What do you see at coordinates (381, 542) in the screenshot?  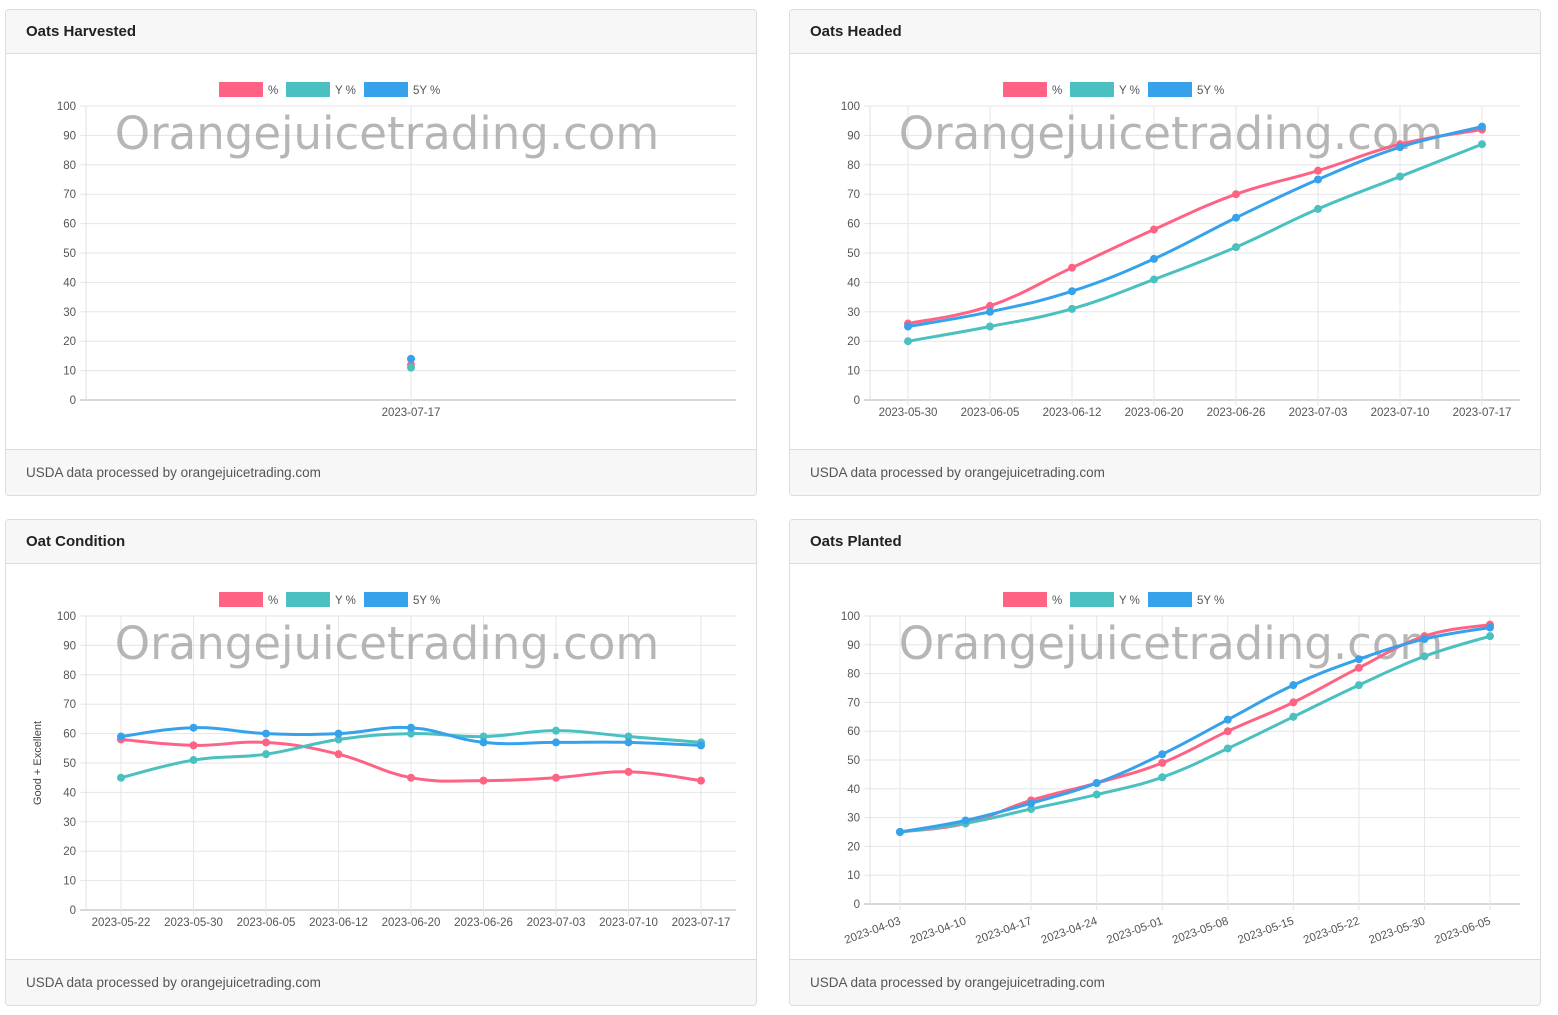 I see `card-title: Oat Condition` at bounding box center [381, 542].